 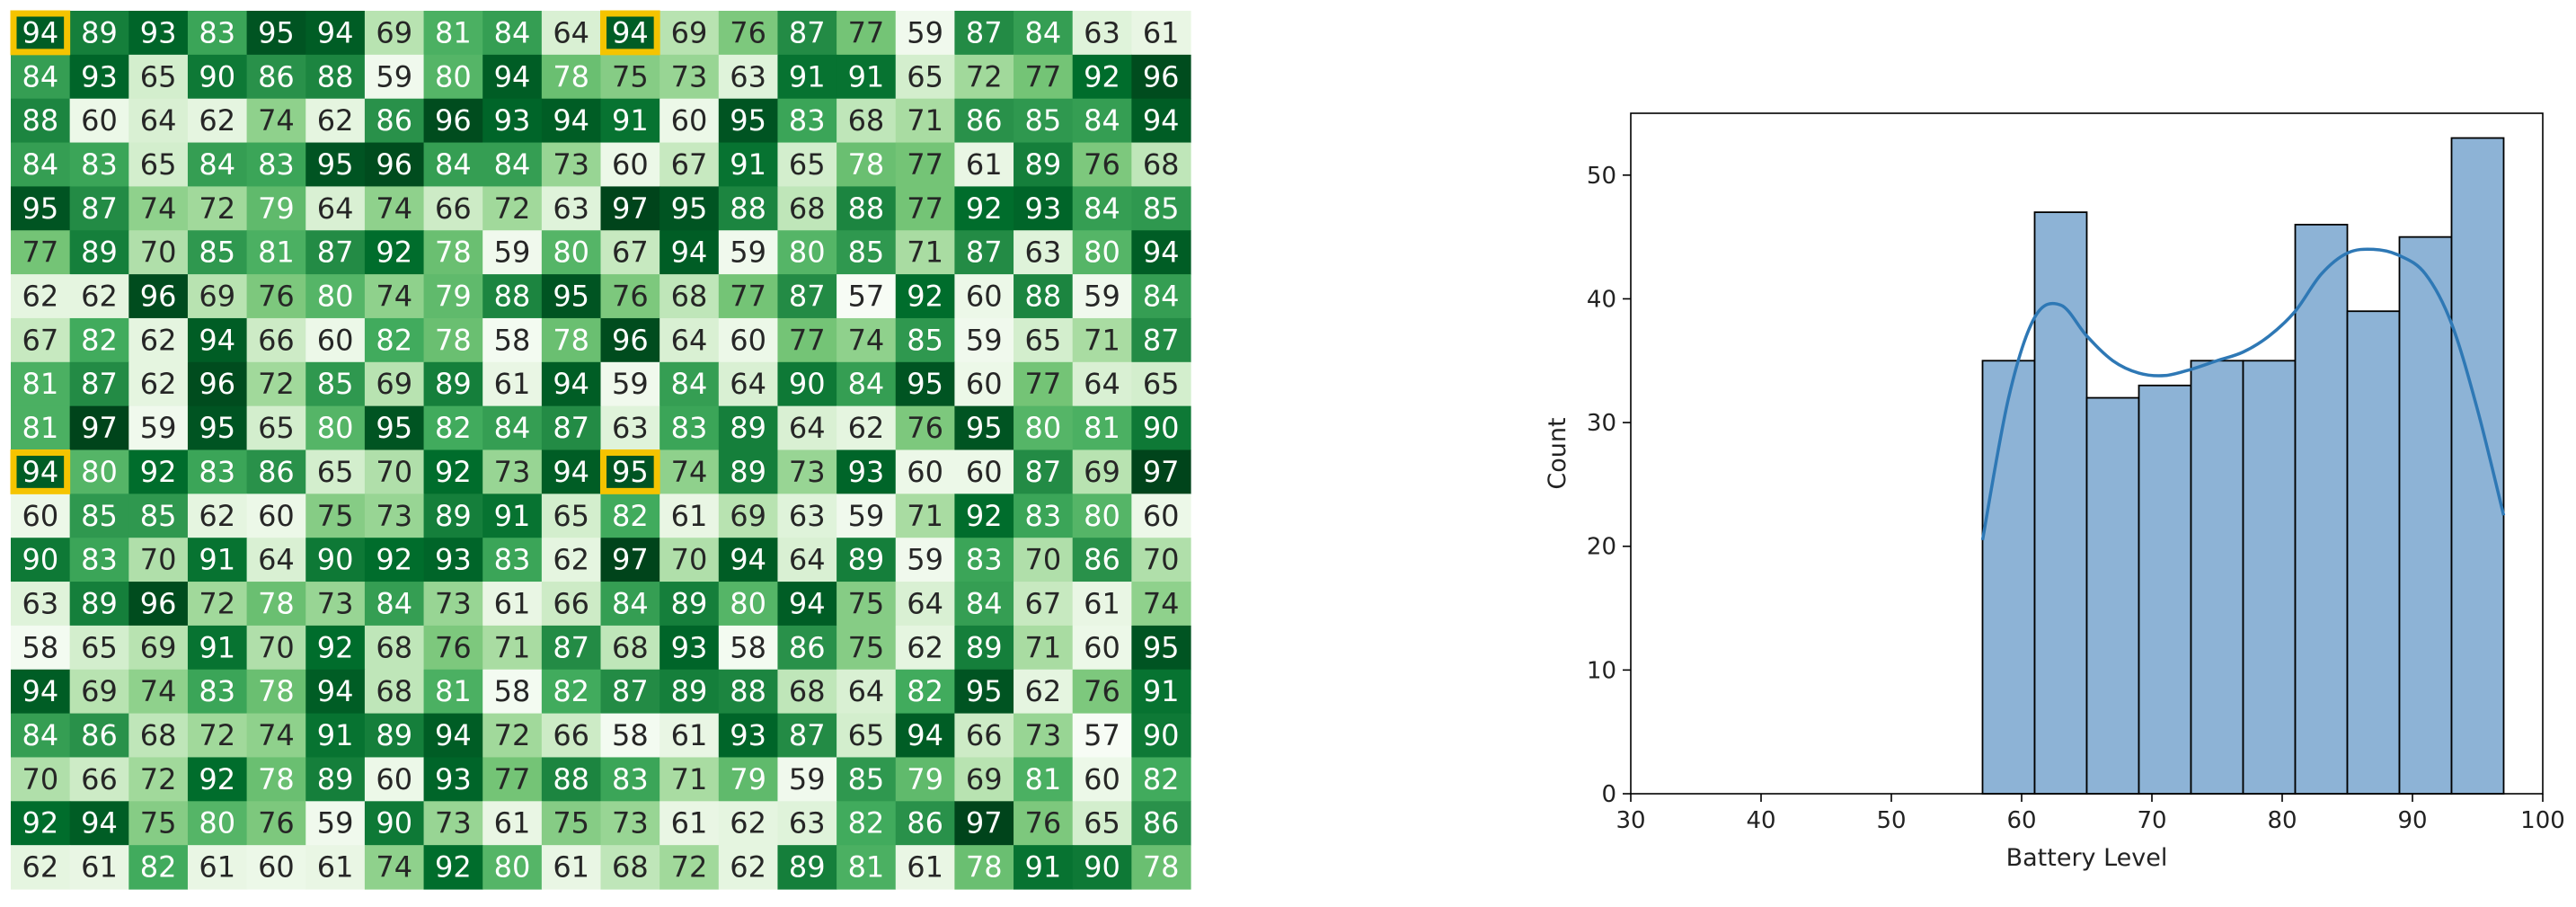 I want to click on heatmap-cell-label: 68, so click(x=807, y=208).